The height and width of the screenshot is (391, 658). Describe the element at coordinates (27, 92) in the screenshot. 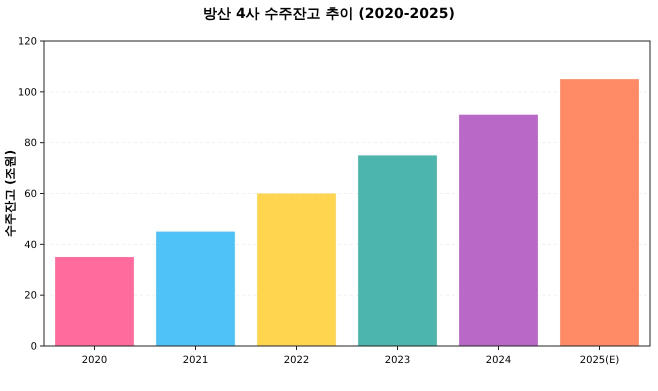

I see `y-tick-label: 100` at that location.